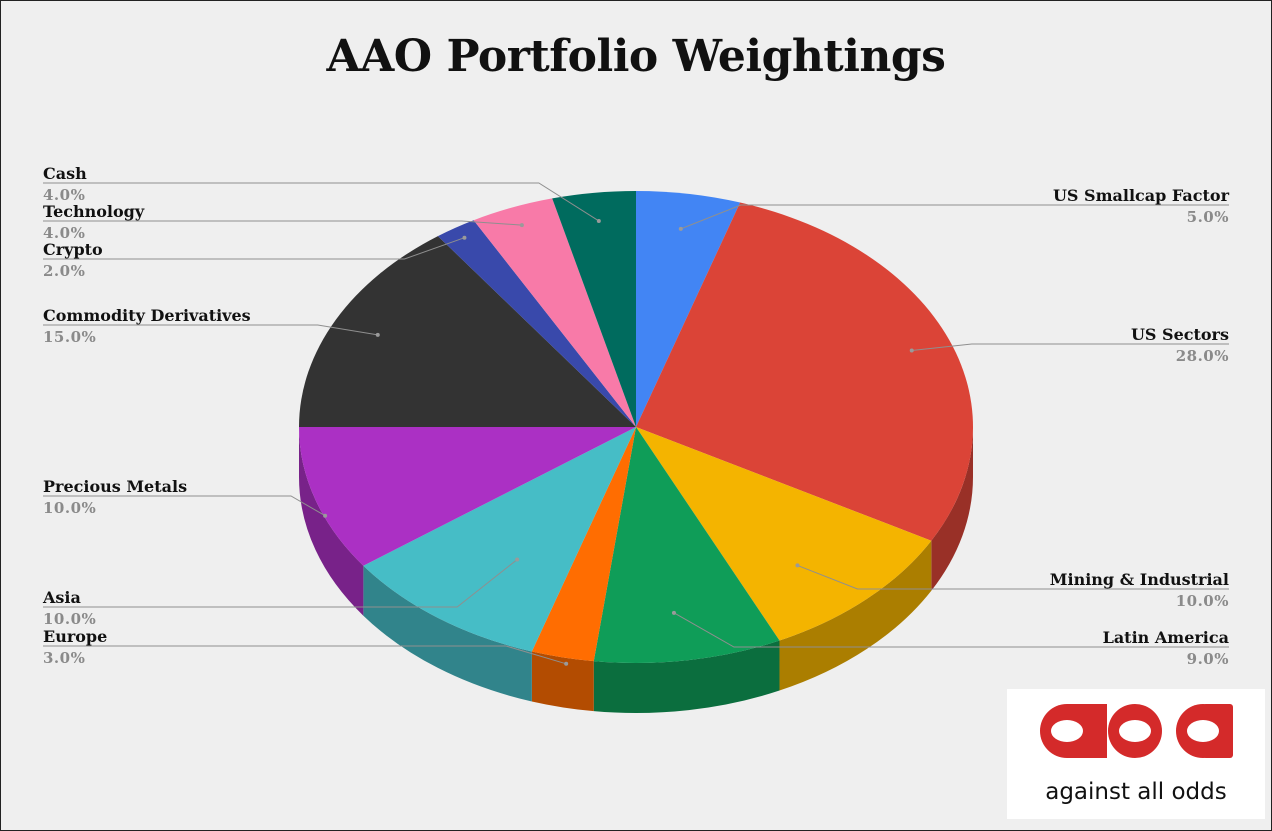 This screenshot has height=831, width=1272. What do you see at coordinates (64, 233) in the screenshot?
I see `value-technology: 4.0%` at bounding box center [64, 233].